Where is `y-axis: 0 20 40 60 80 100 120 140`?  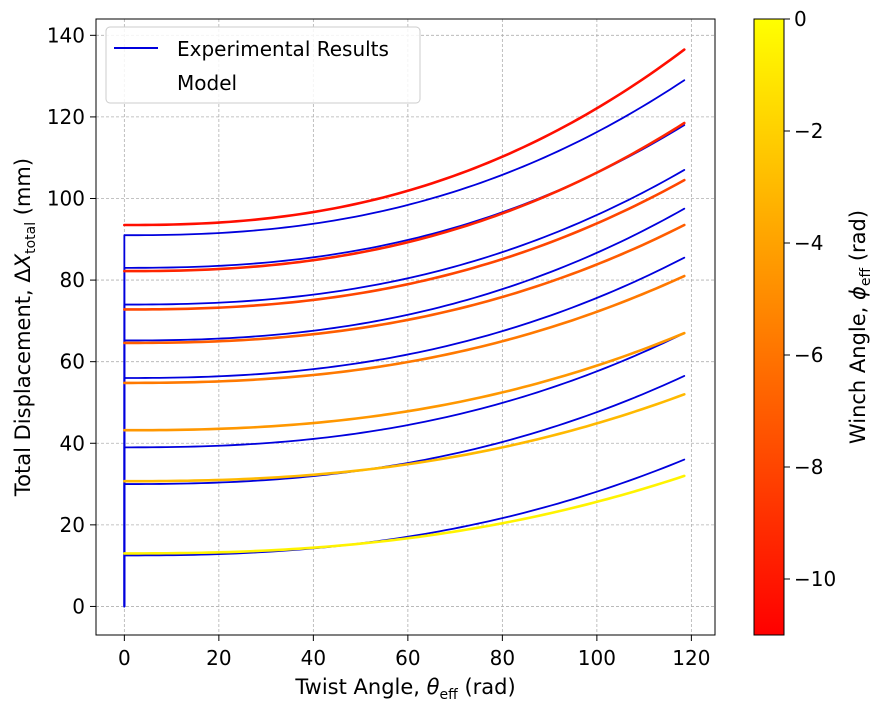
y-axis: 0 20 40 60 80 100 120 140 is located at coordinates (71, 320).